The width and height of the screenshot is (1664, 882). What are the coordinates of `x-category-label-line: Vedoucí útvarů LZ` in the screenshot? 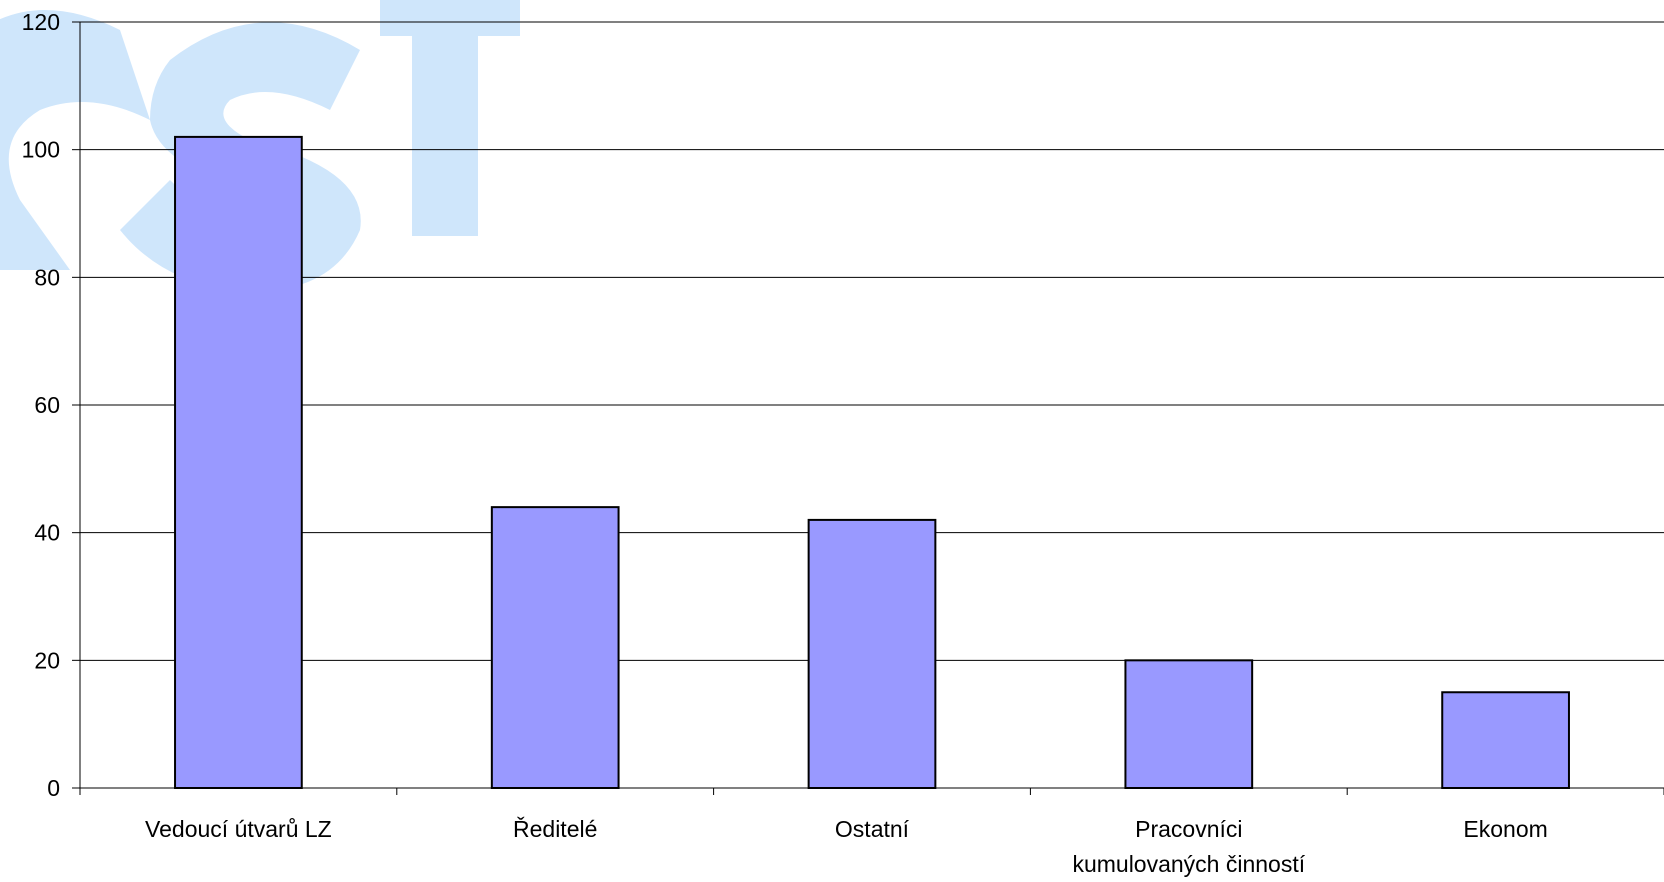 It's located at (238, 829).